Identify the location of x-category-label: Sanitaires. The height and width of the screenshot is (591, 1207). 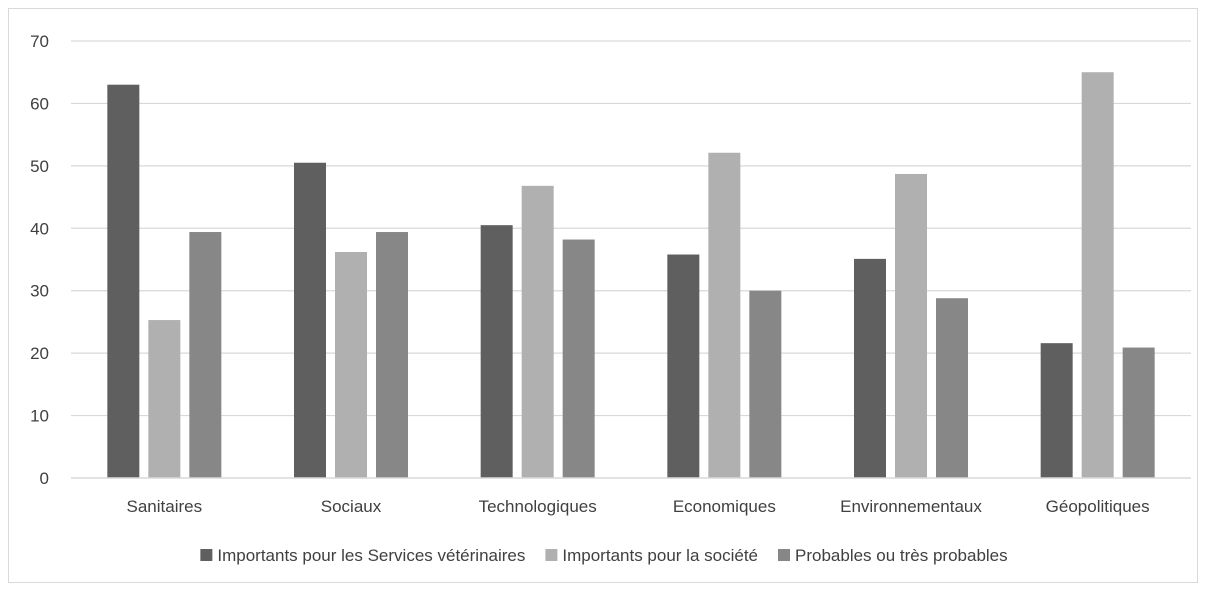
(165, 506).